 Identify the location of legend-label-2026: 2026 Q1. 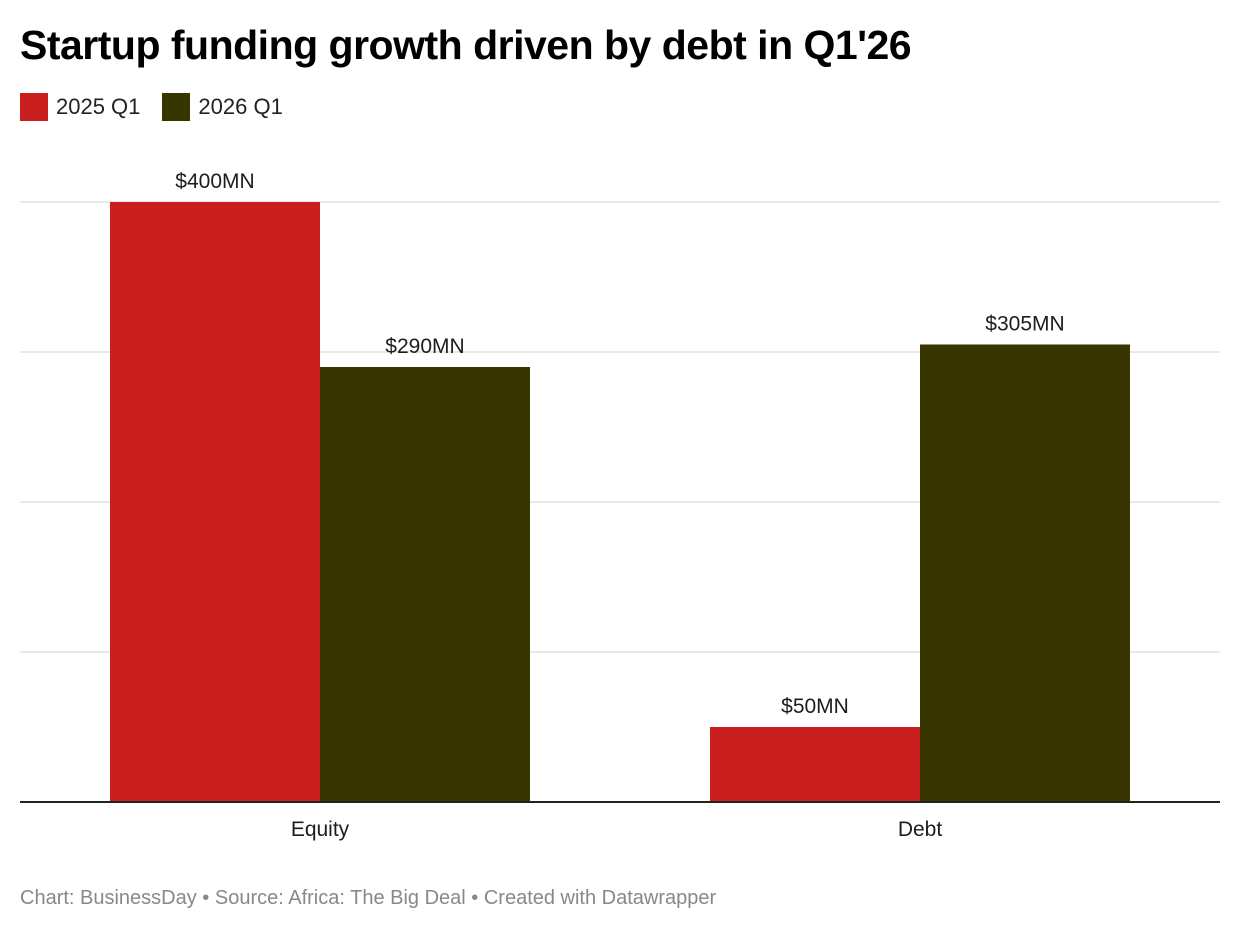
(240, 106).